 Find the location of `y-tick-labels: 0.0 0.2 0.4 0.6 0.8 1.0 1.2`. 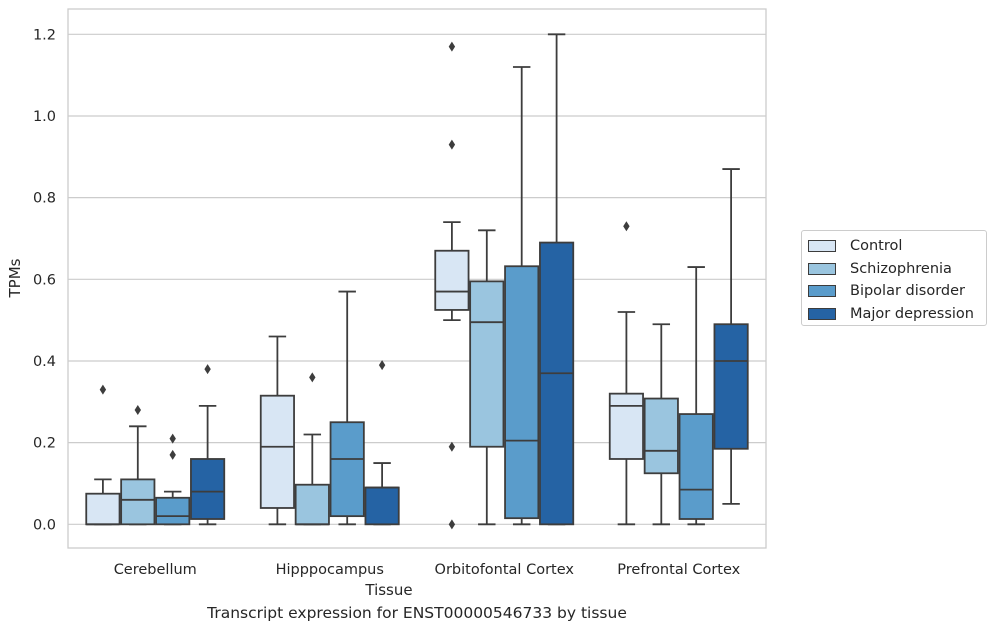

y-tick-labels: 0.0 0.2 0.4 0.6 0.8 1.0 1.2 is located at coordinates (44, 280).